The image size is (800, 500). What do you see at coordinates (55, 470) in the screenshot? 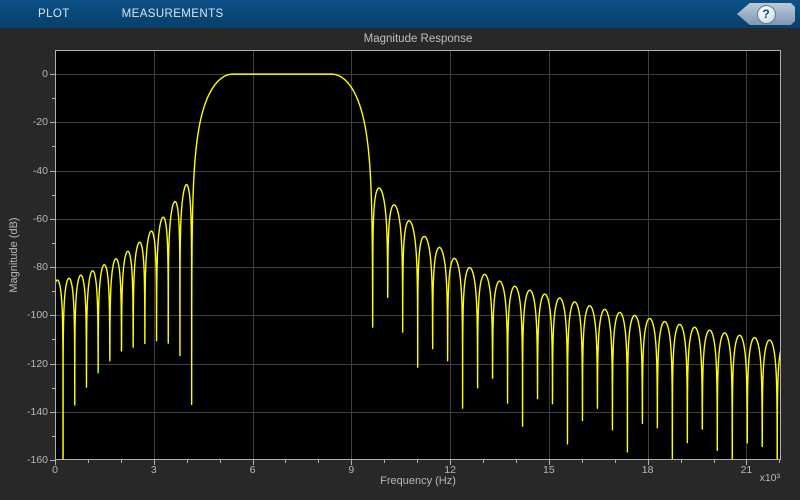
I see `x-tick-label: 0` at bounding box center [55, 470].